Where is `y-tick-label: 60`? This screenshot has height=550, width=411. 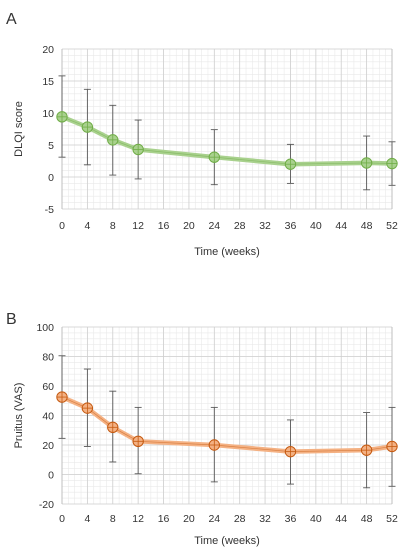 y-tick-label: 60 is located at coordinates (48, 387).